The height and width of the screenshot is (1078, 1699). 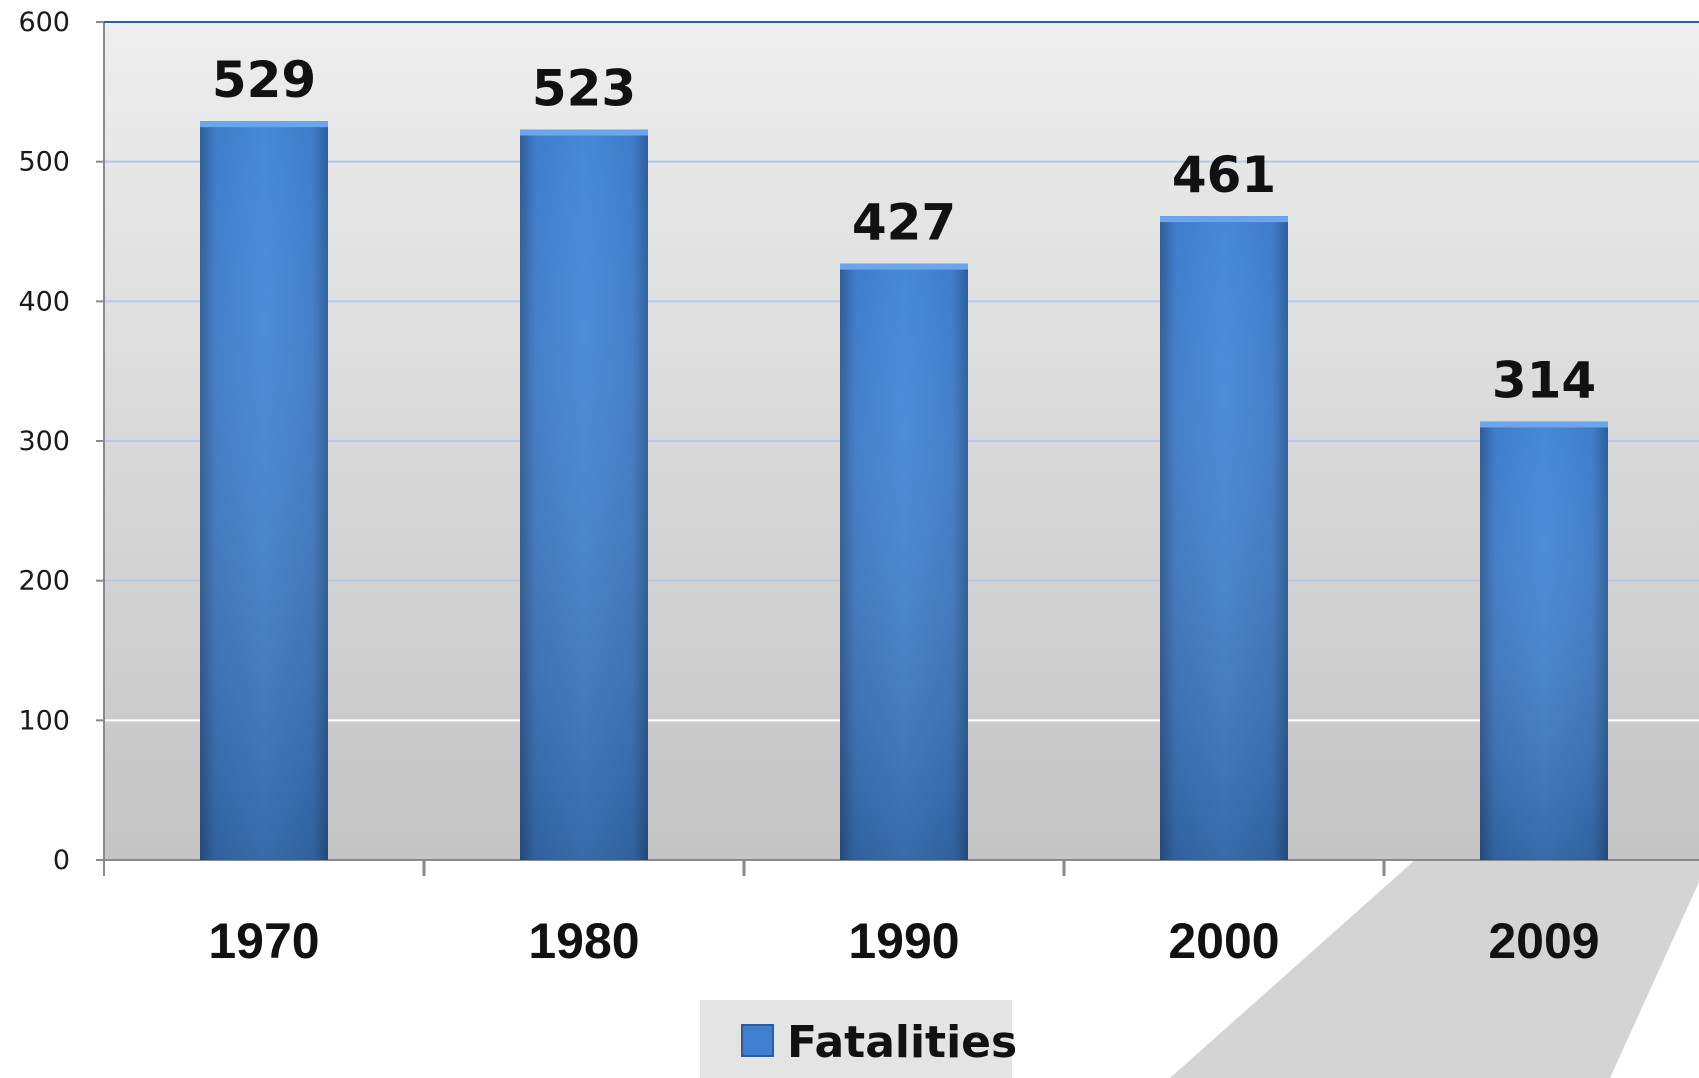 I want to click on y-tick-label: 400, so click(x=44, y=301).